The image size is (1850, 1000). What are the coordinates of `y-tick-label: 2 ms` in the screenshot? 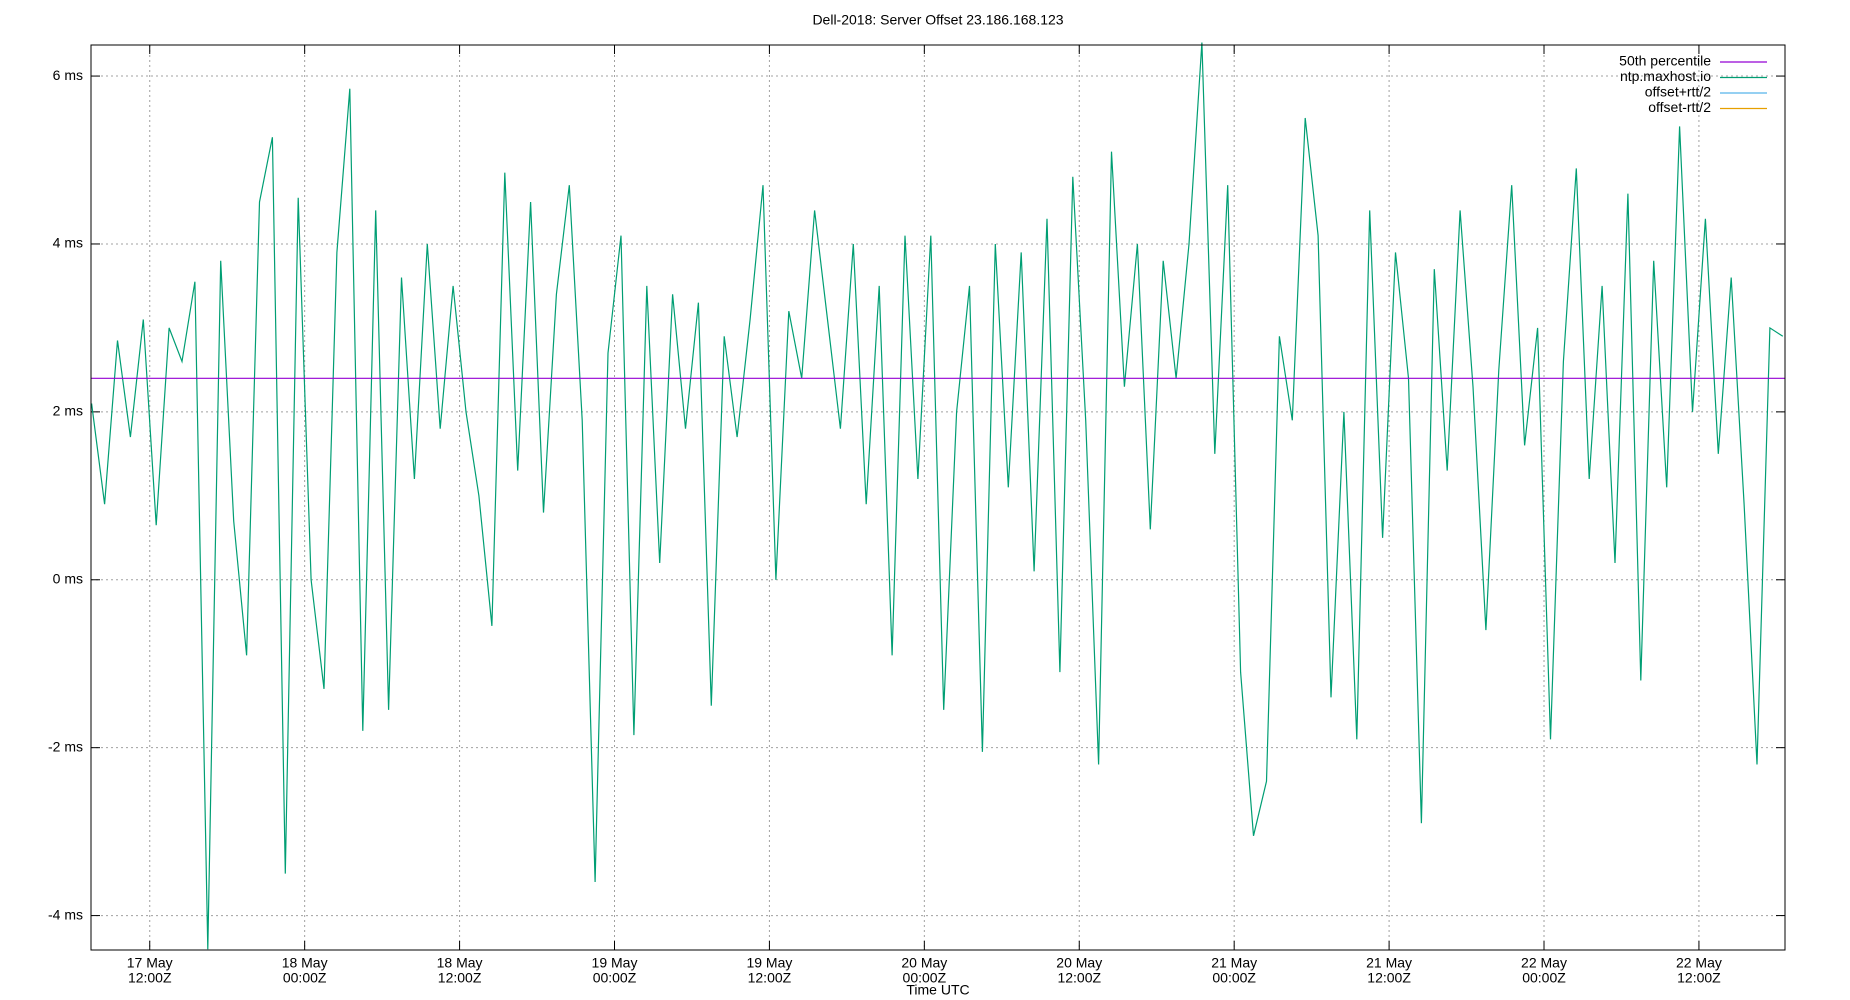 It's located at (68, 411).